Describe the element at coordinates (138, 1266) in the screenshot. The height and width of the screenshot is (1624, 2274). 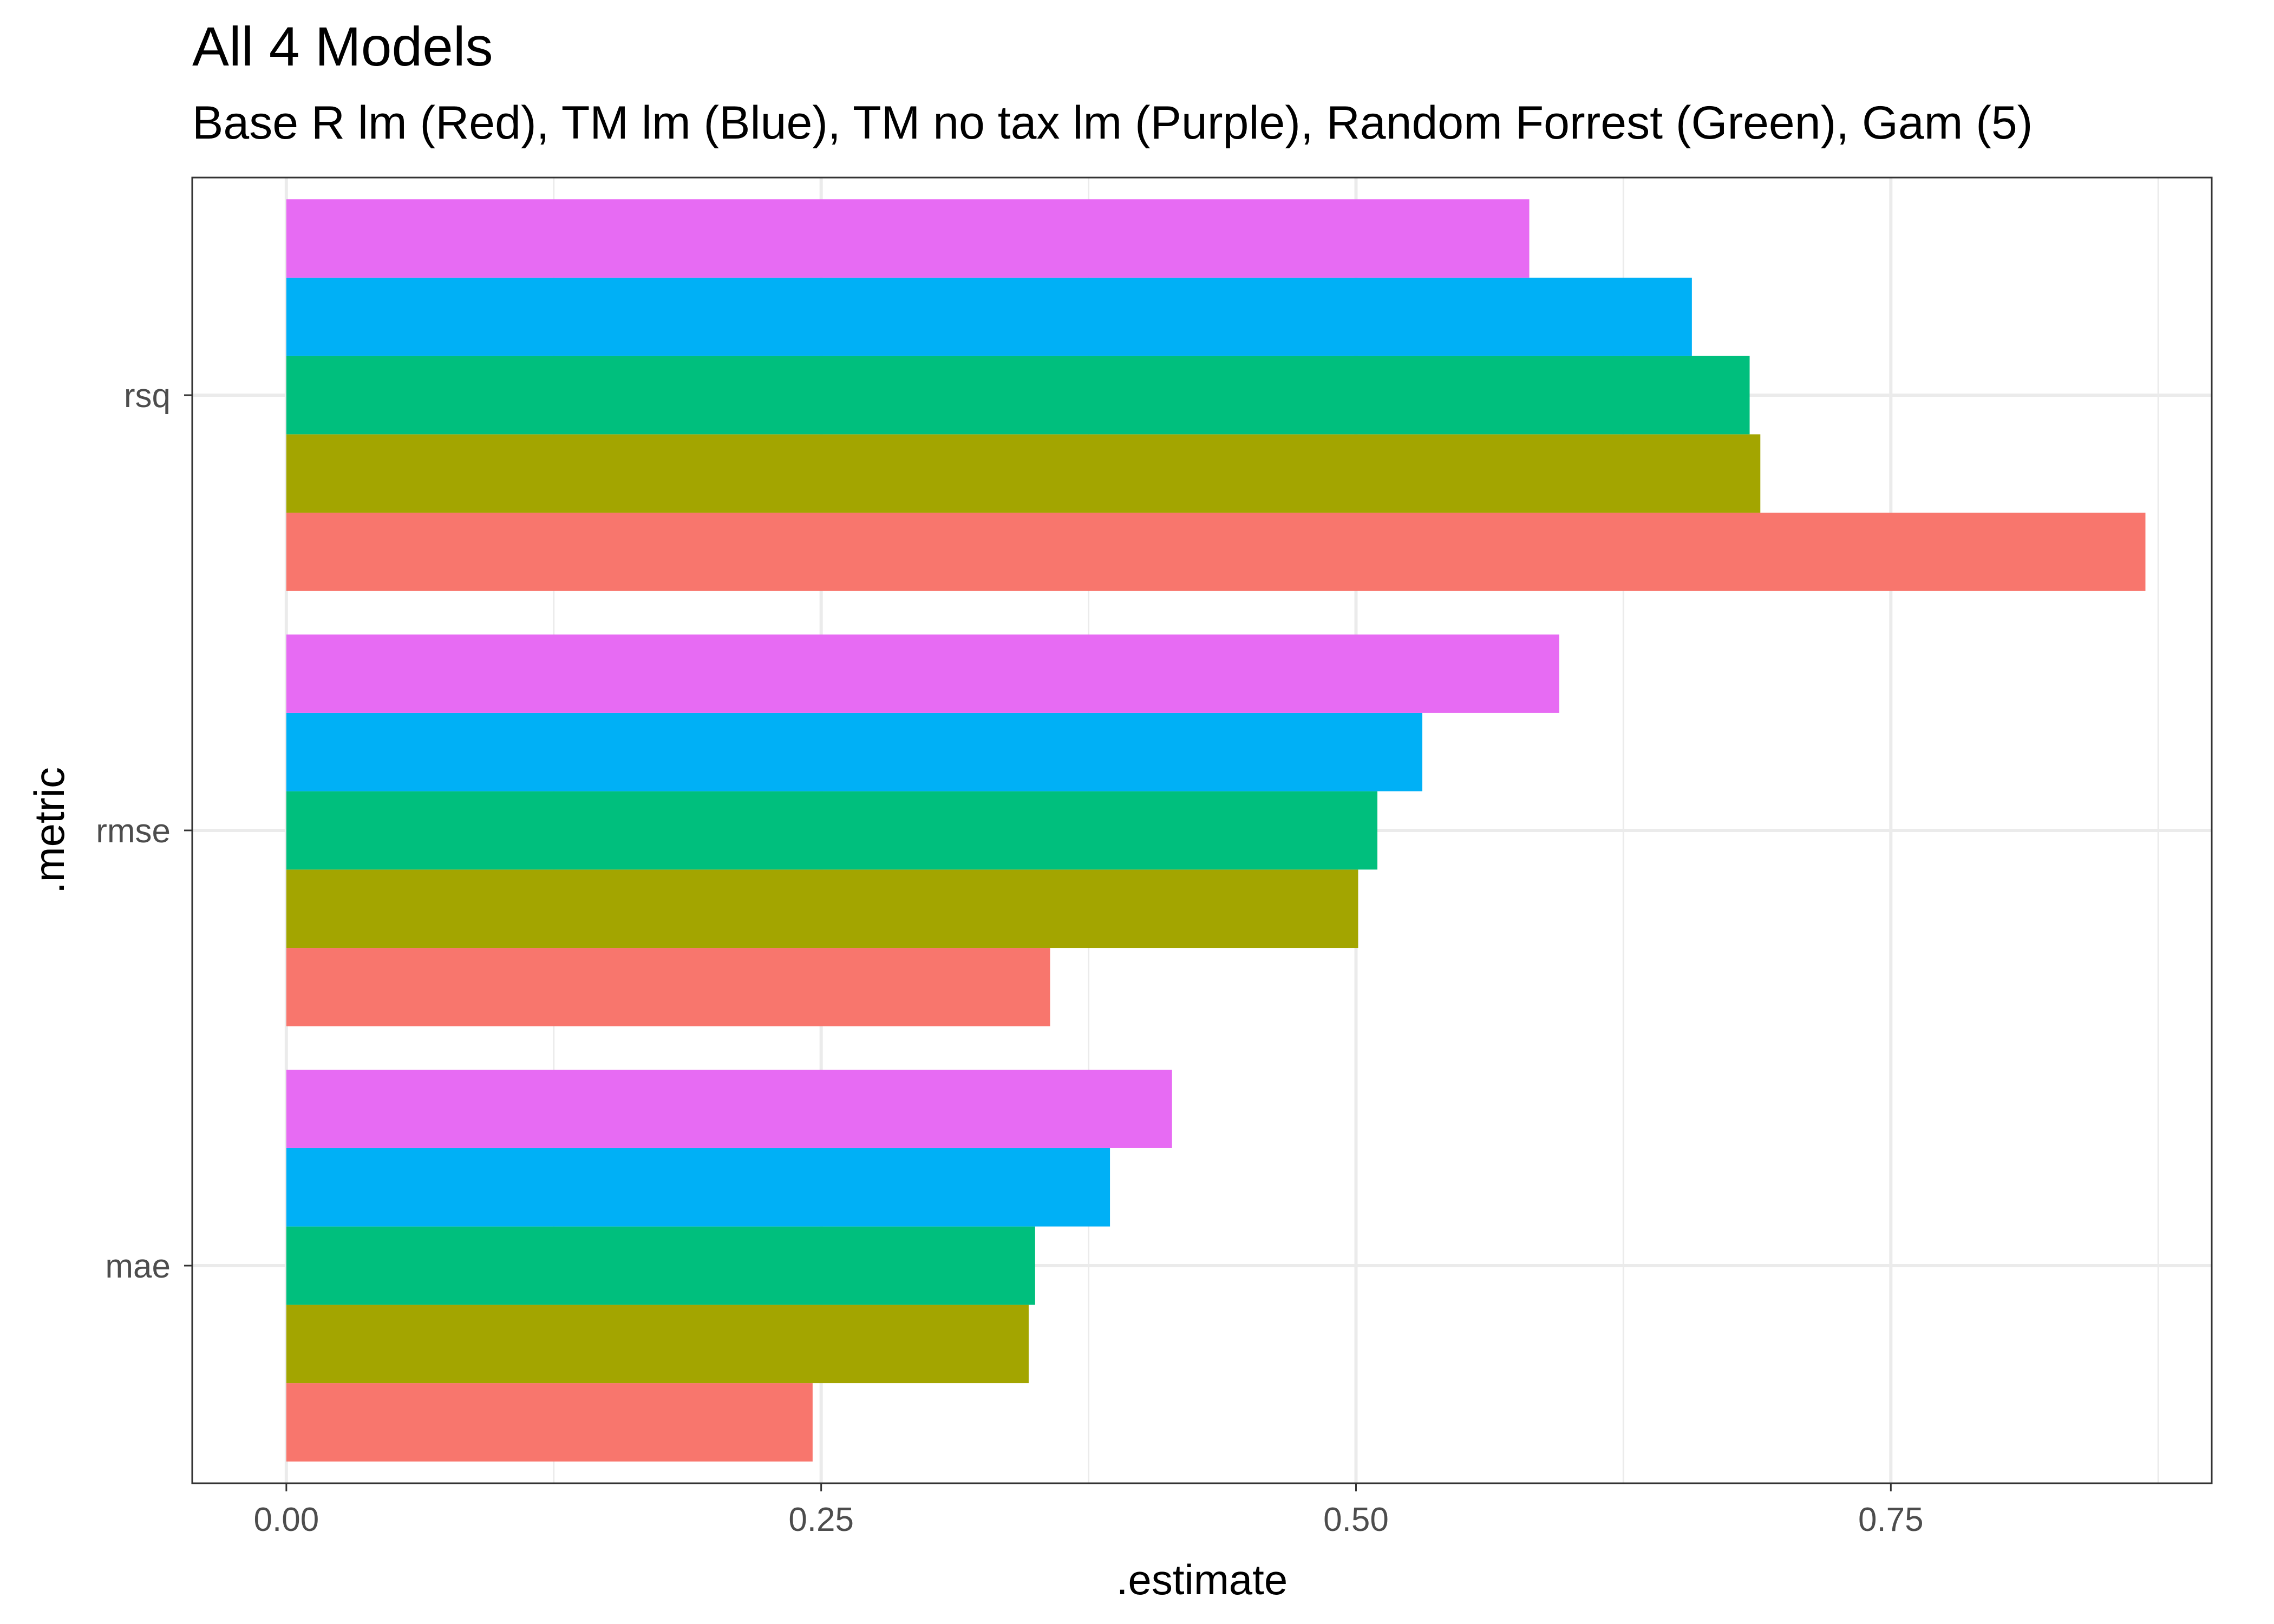
I see `y-tick-label-mae: mae` at that location.